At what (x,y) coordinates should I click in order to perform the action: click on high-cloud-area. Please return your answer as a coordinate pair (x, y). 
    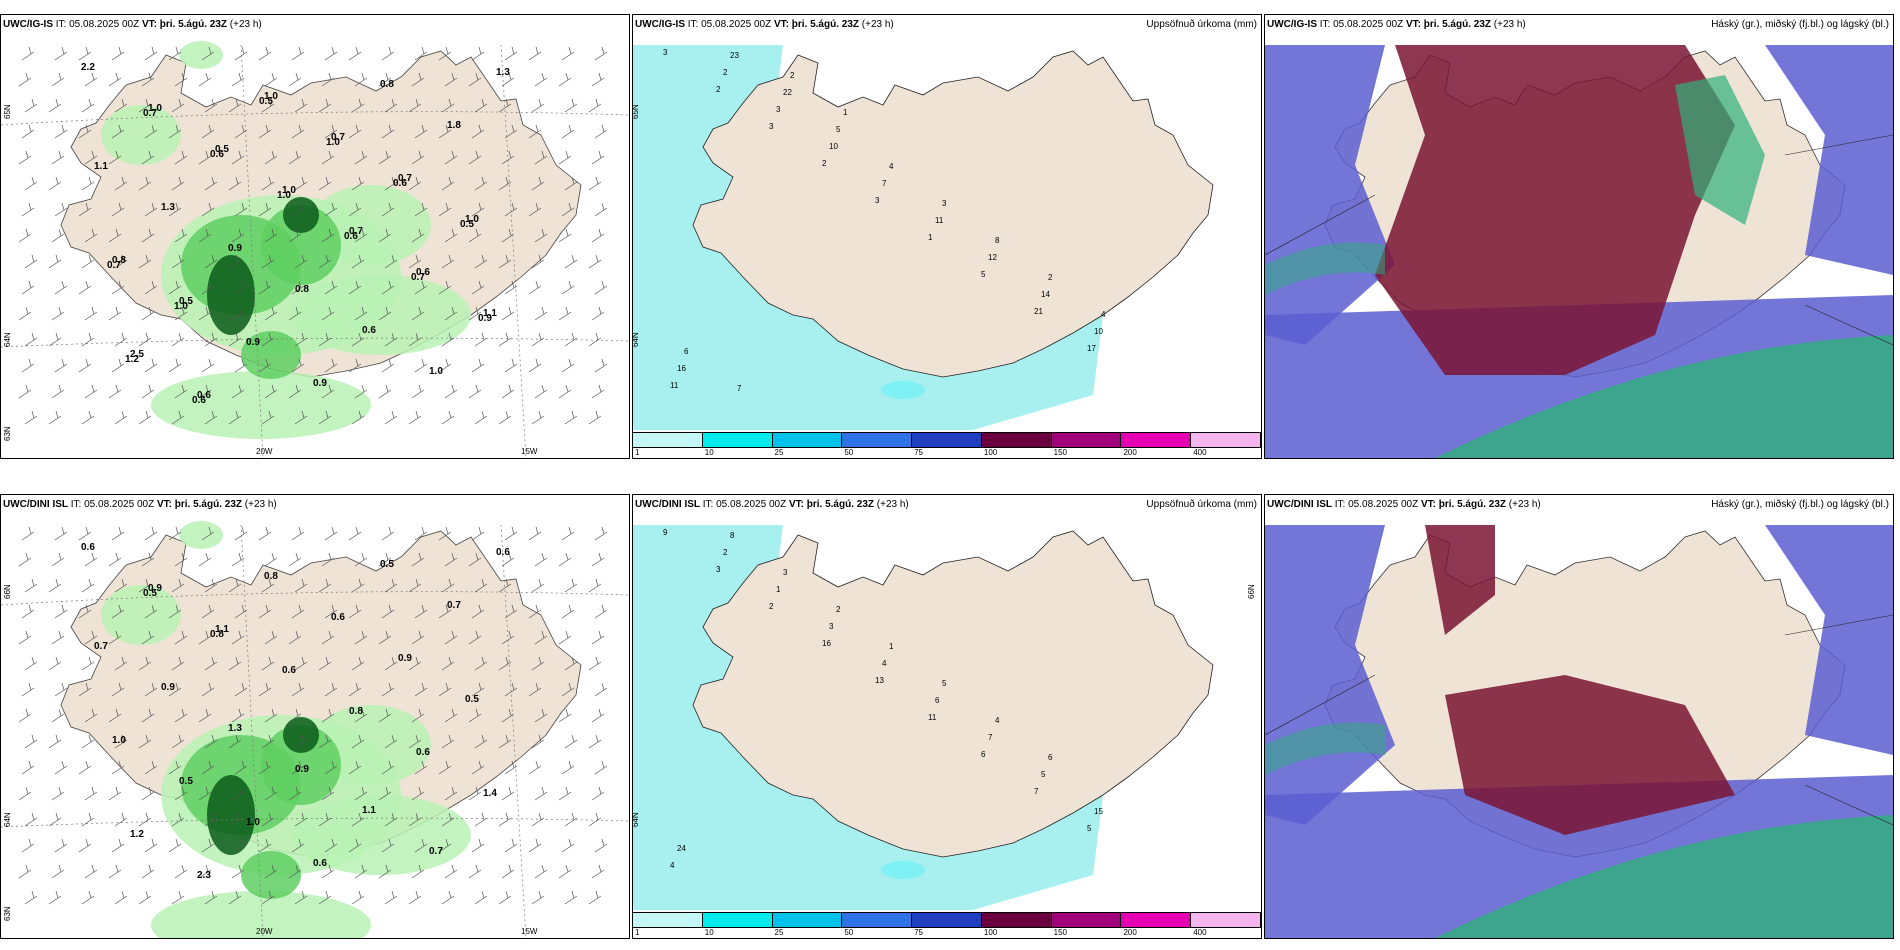
    Looking at the image, I should click on (1325, 748).